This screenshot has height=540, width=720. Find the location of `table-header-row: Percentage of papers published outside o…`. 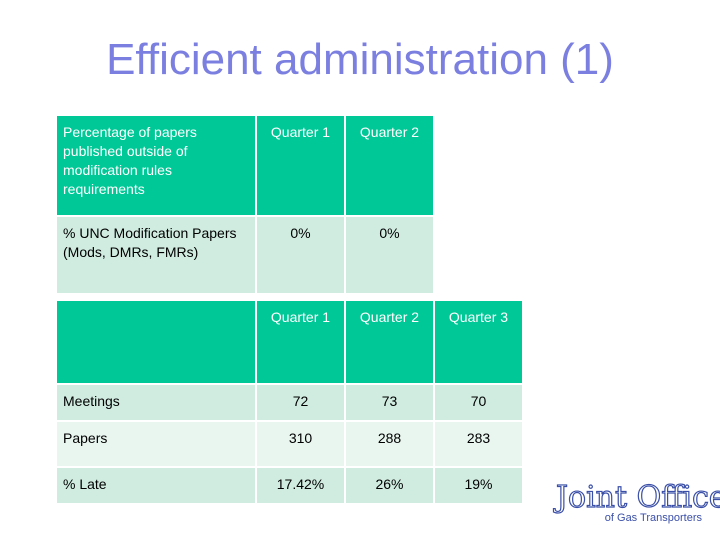

table-header-row: Percentage of papers published outside o… is located at coordinates (245, 165).